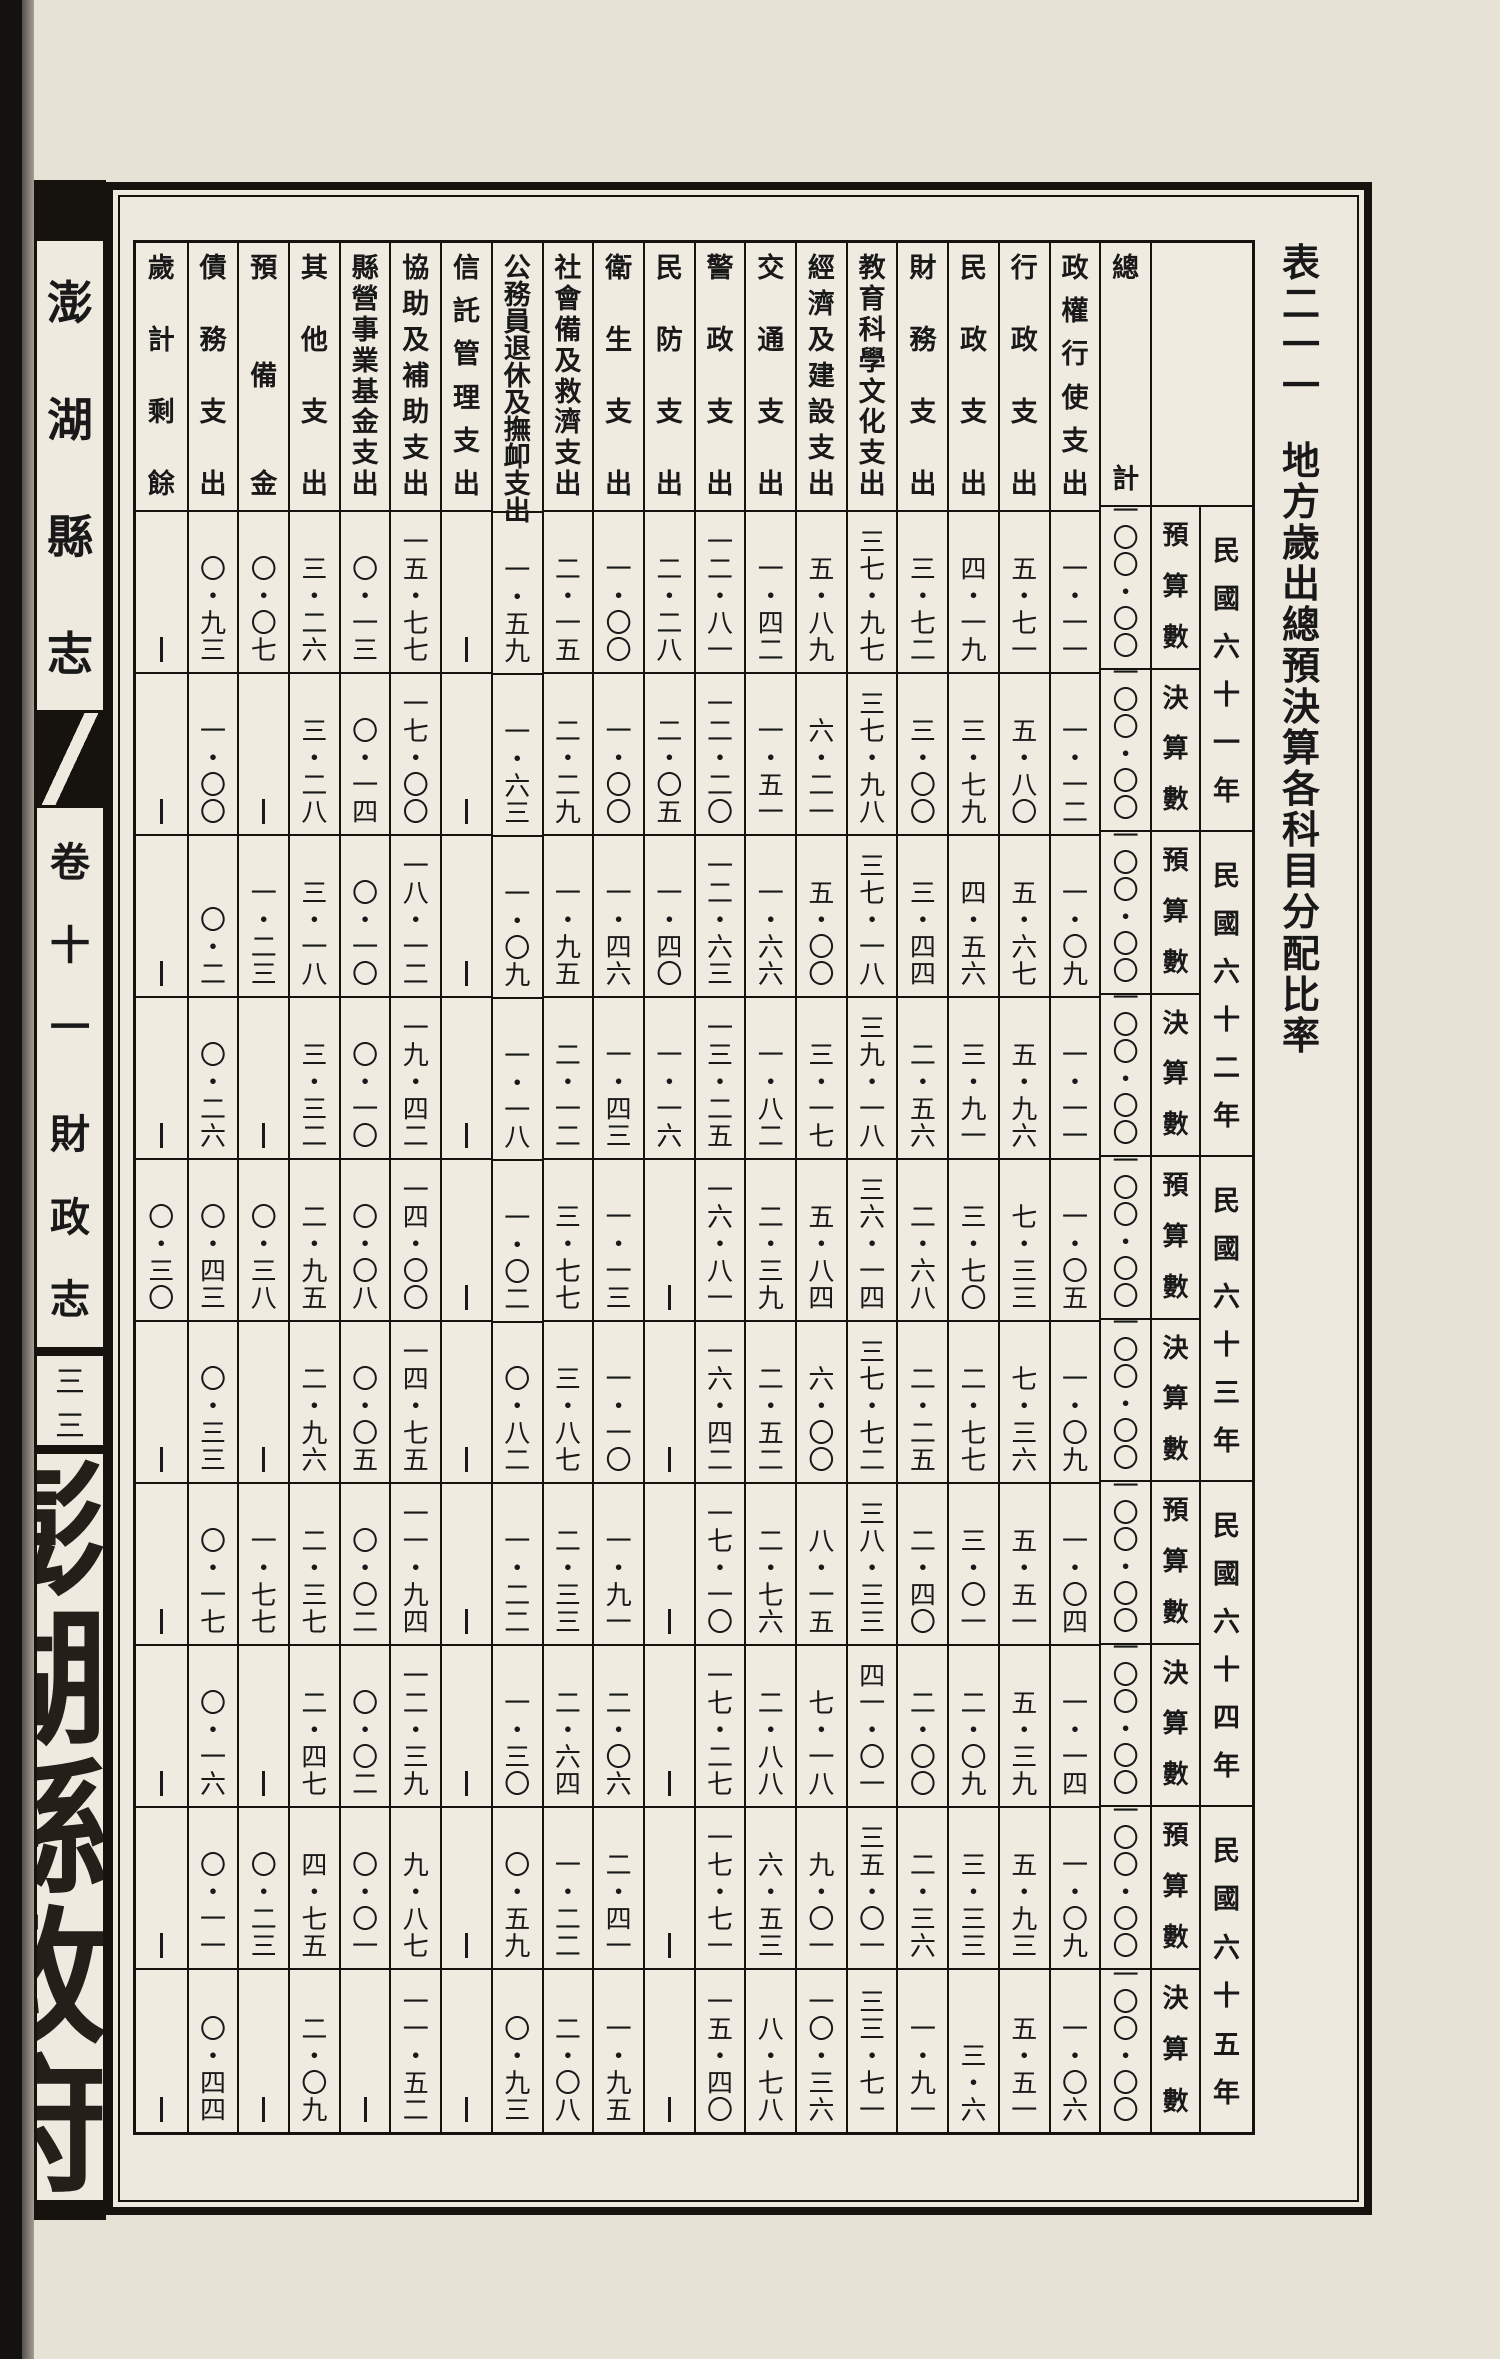 This screenshot has width=1500, height=2359. Describe the element at coordinates (314, 1241) in the screenshot. I see `value-cell: 二・九五` at that location.